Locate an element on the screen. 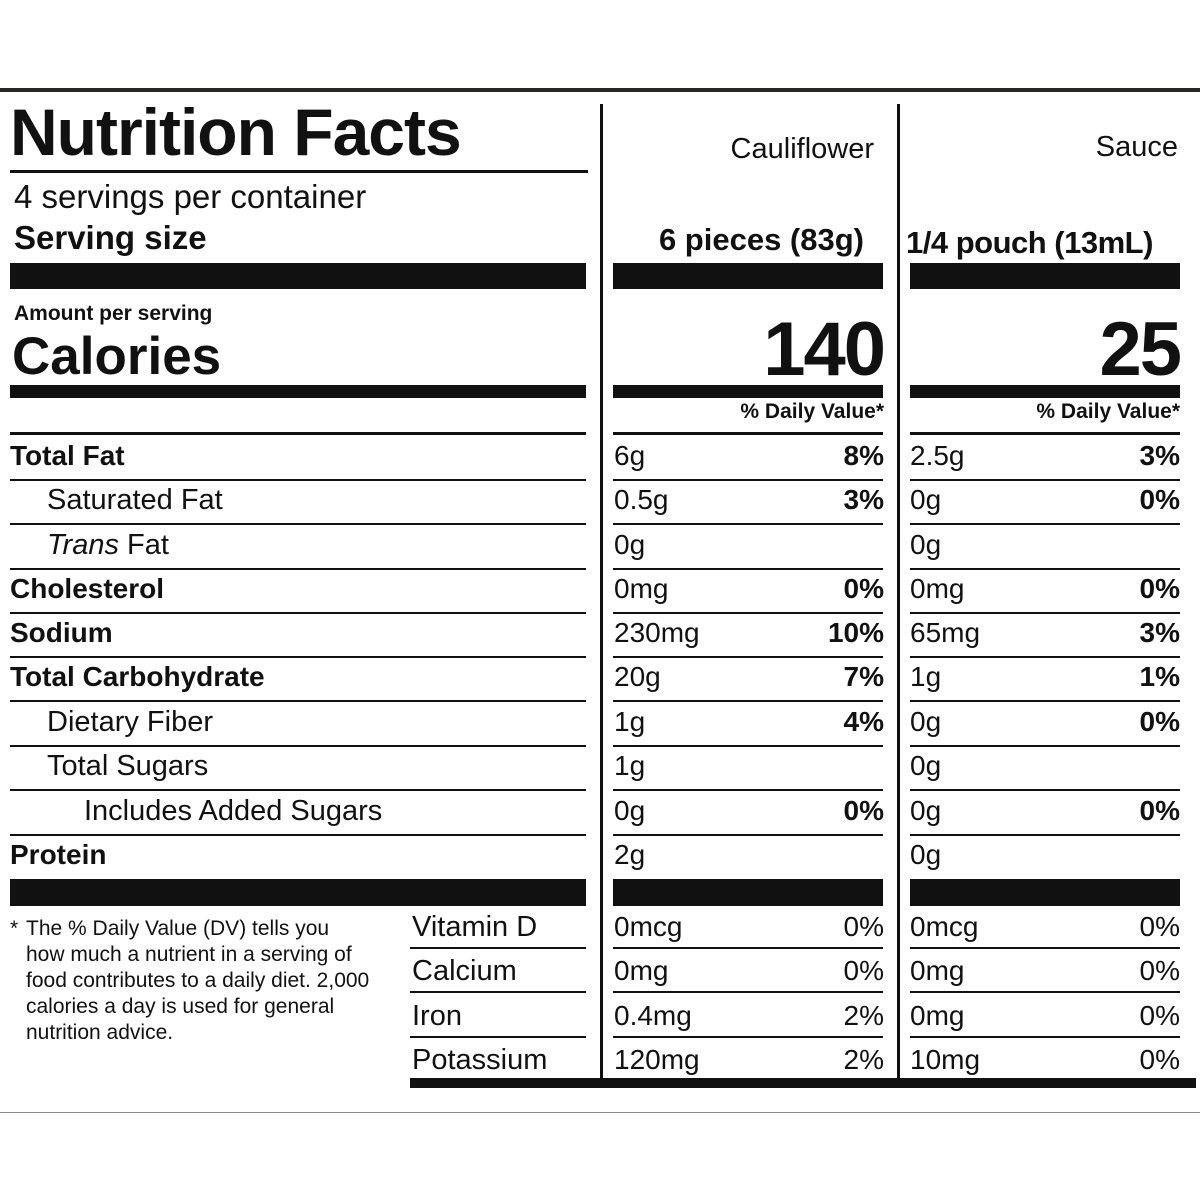 The image size is (1200, 1200). nutrient-label: Trans Fat is located at coordinates (108, 545).